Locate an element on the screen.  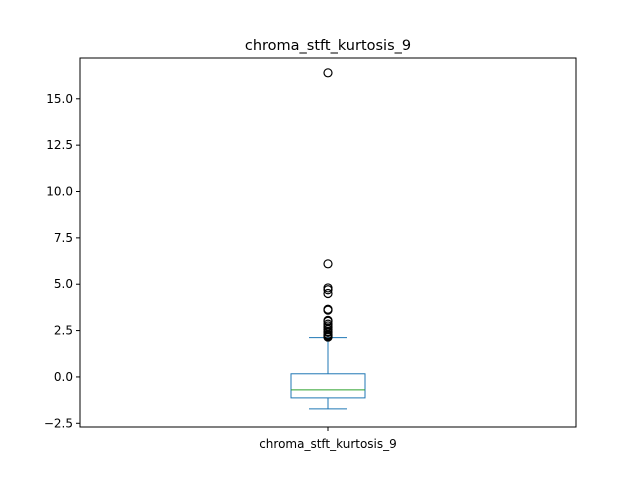
y-tick-label: 7.5 is located at coordinates (63, 238).